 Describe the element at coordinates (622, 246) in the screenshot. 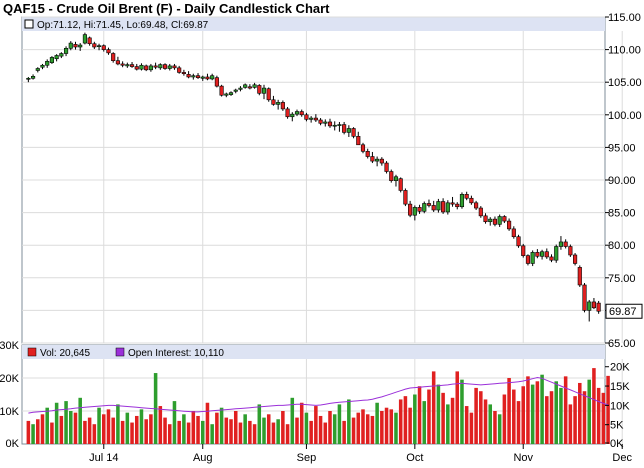

I see `price-tick-label: 80.00` at that location.